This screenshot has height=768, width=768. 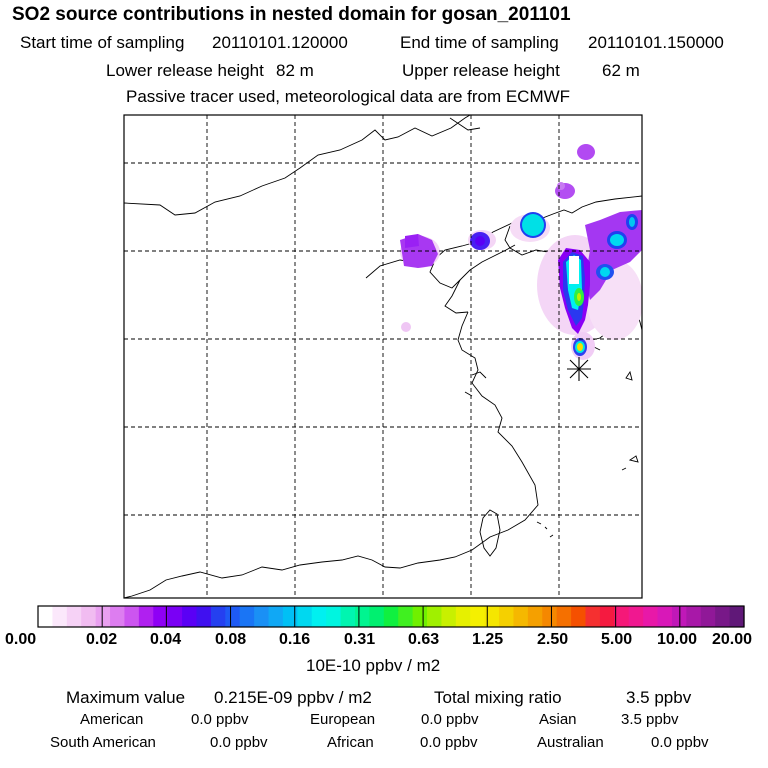 What do you see at coordinates (166, 639) in the screenshot?
I see `colorbar-tick-label: 0.04` at bounding box center [166, 639].